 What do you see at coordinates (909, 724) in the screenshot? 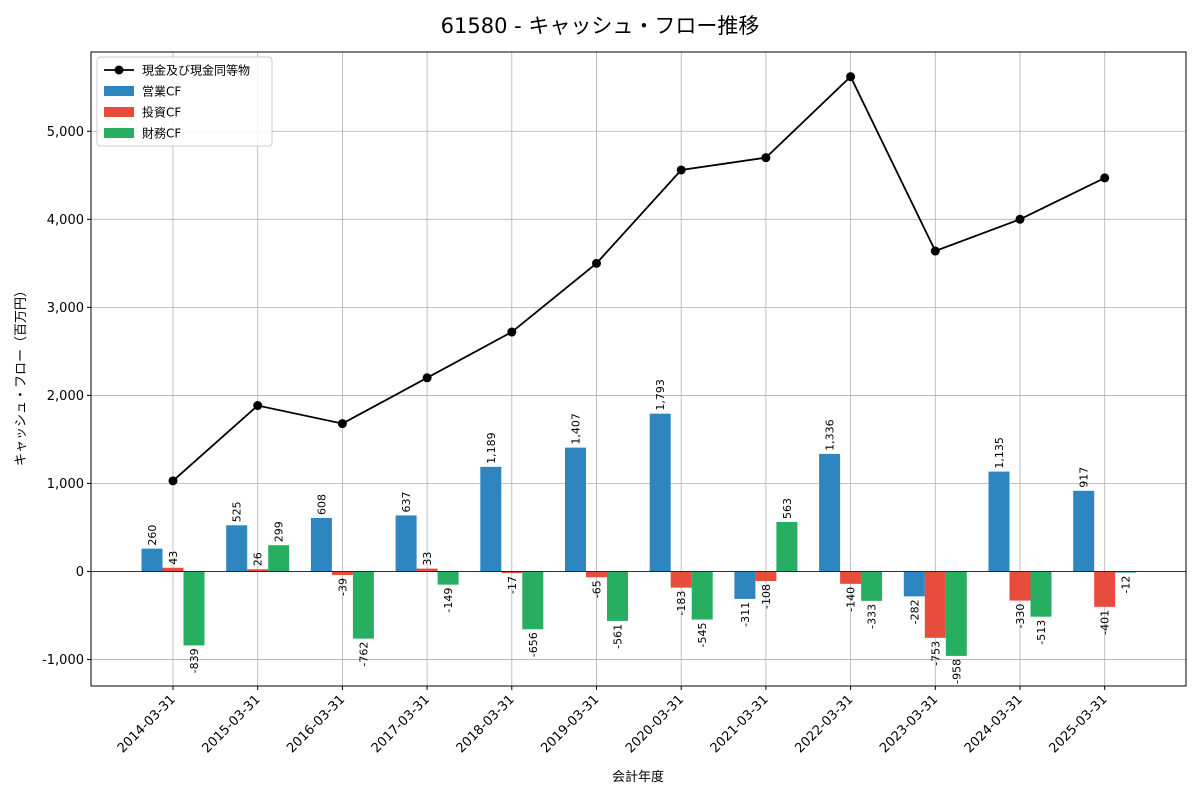
I see `x-tick-label: 2023-03-31` at bounding box center [909, 724].